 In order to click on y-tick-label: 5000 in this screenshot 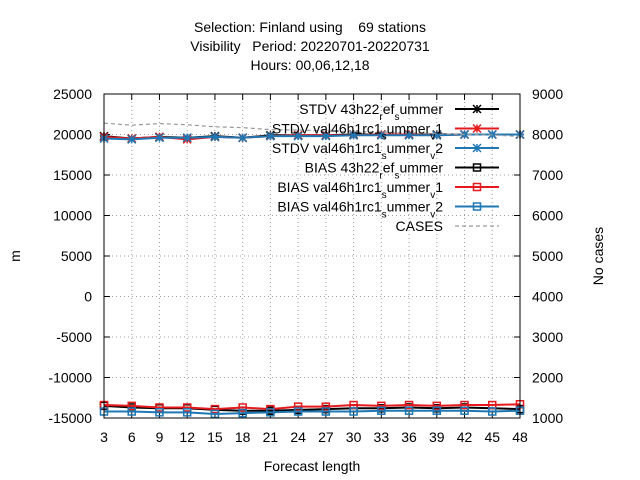, I will do `click(76, 256)`.